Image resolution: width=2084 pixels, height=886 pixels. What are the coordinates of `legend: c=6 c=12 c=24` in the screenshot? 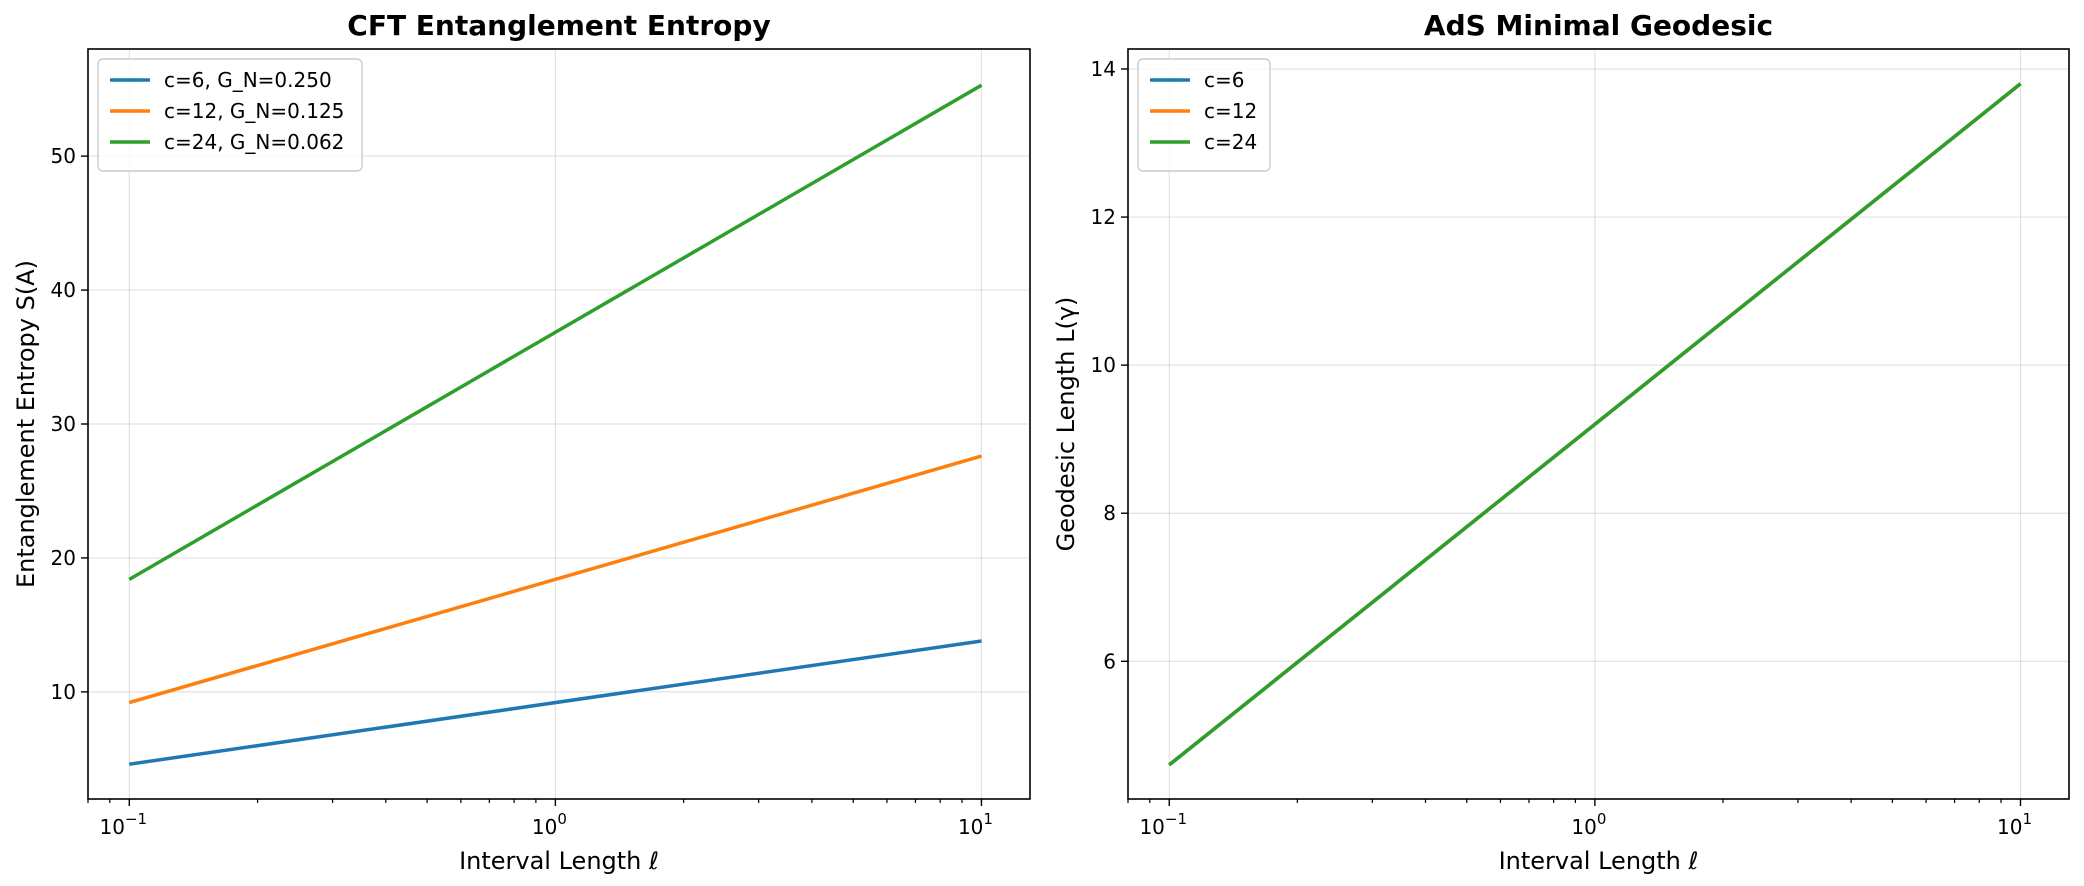 It's located at (1204, 115).